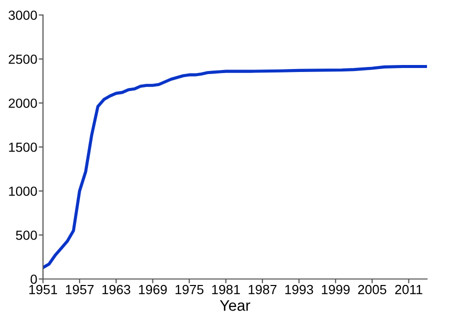  I want to click on x-tick-label: 2011, so click(408, 289).